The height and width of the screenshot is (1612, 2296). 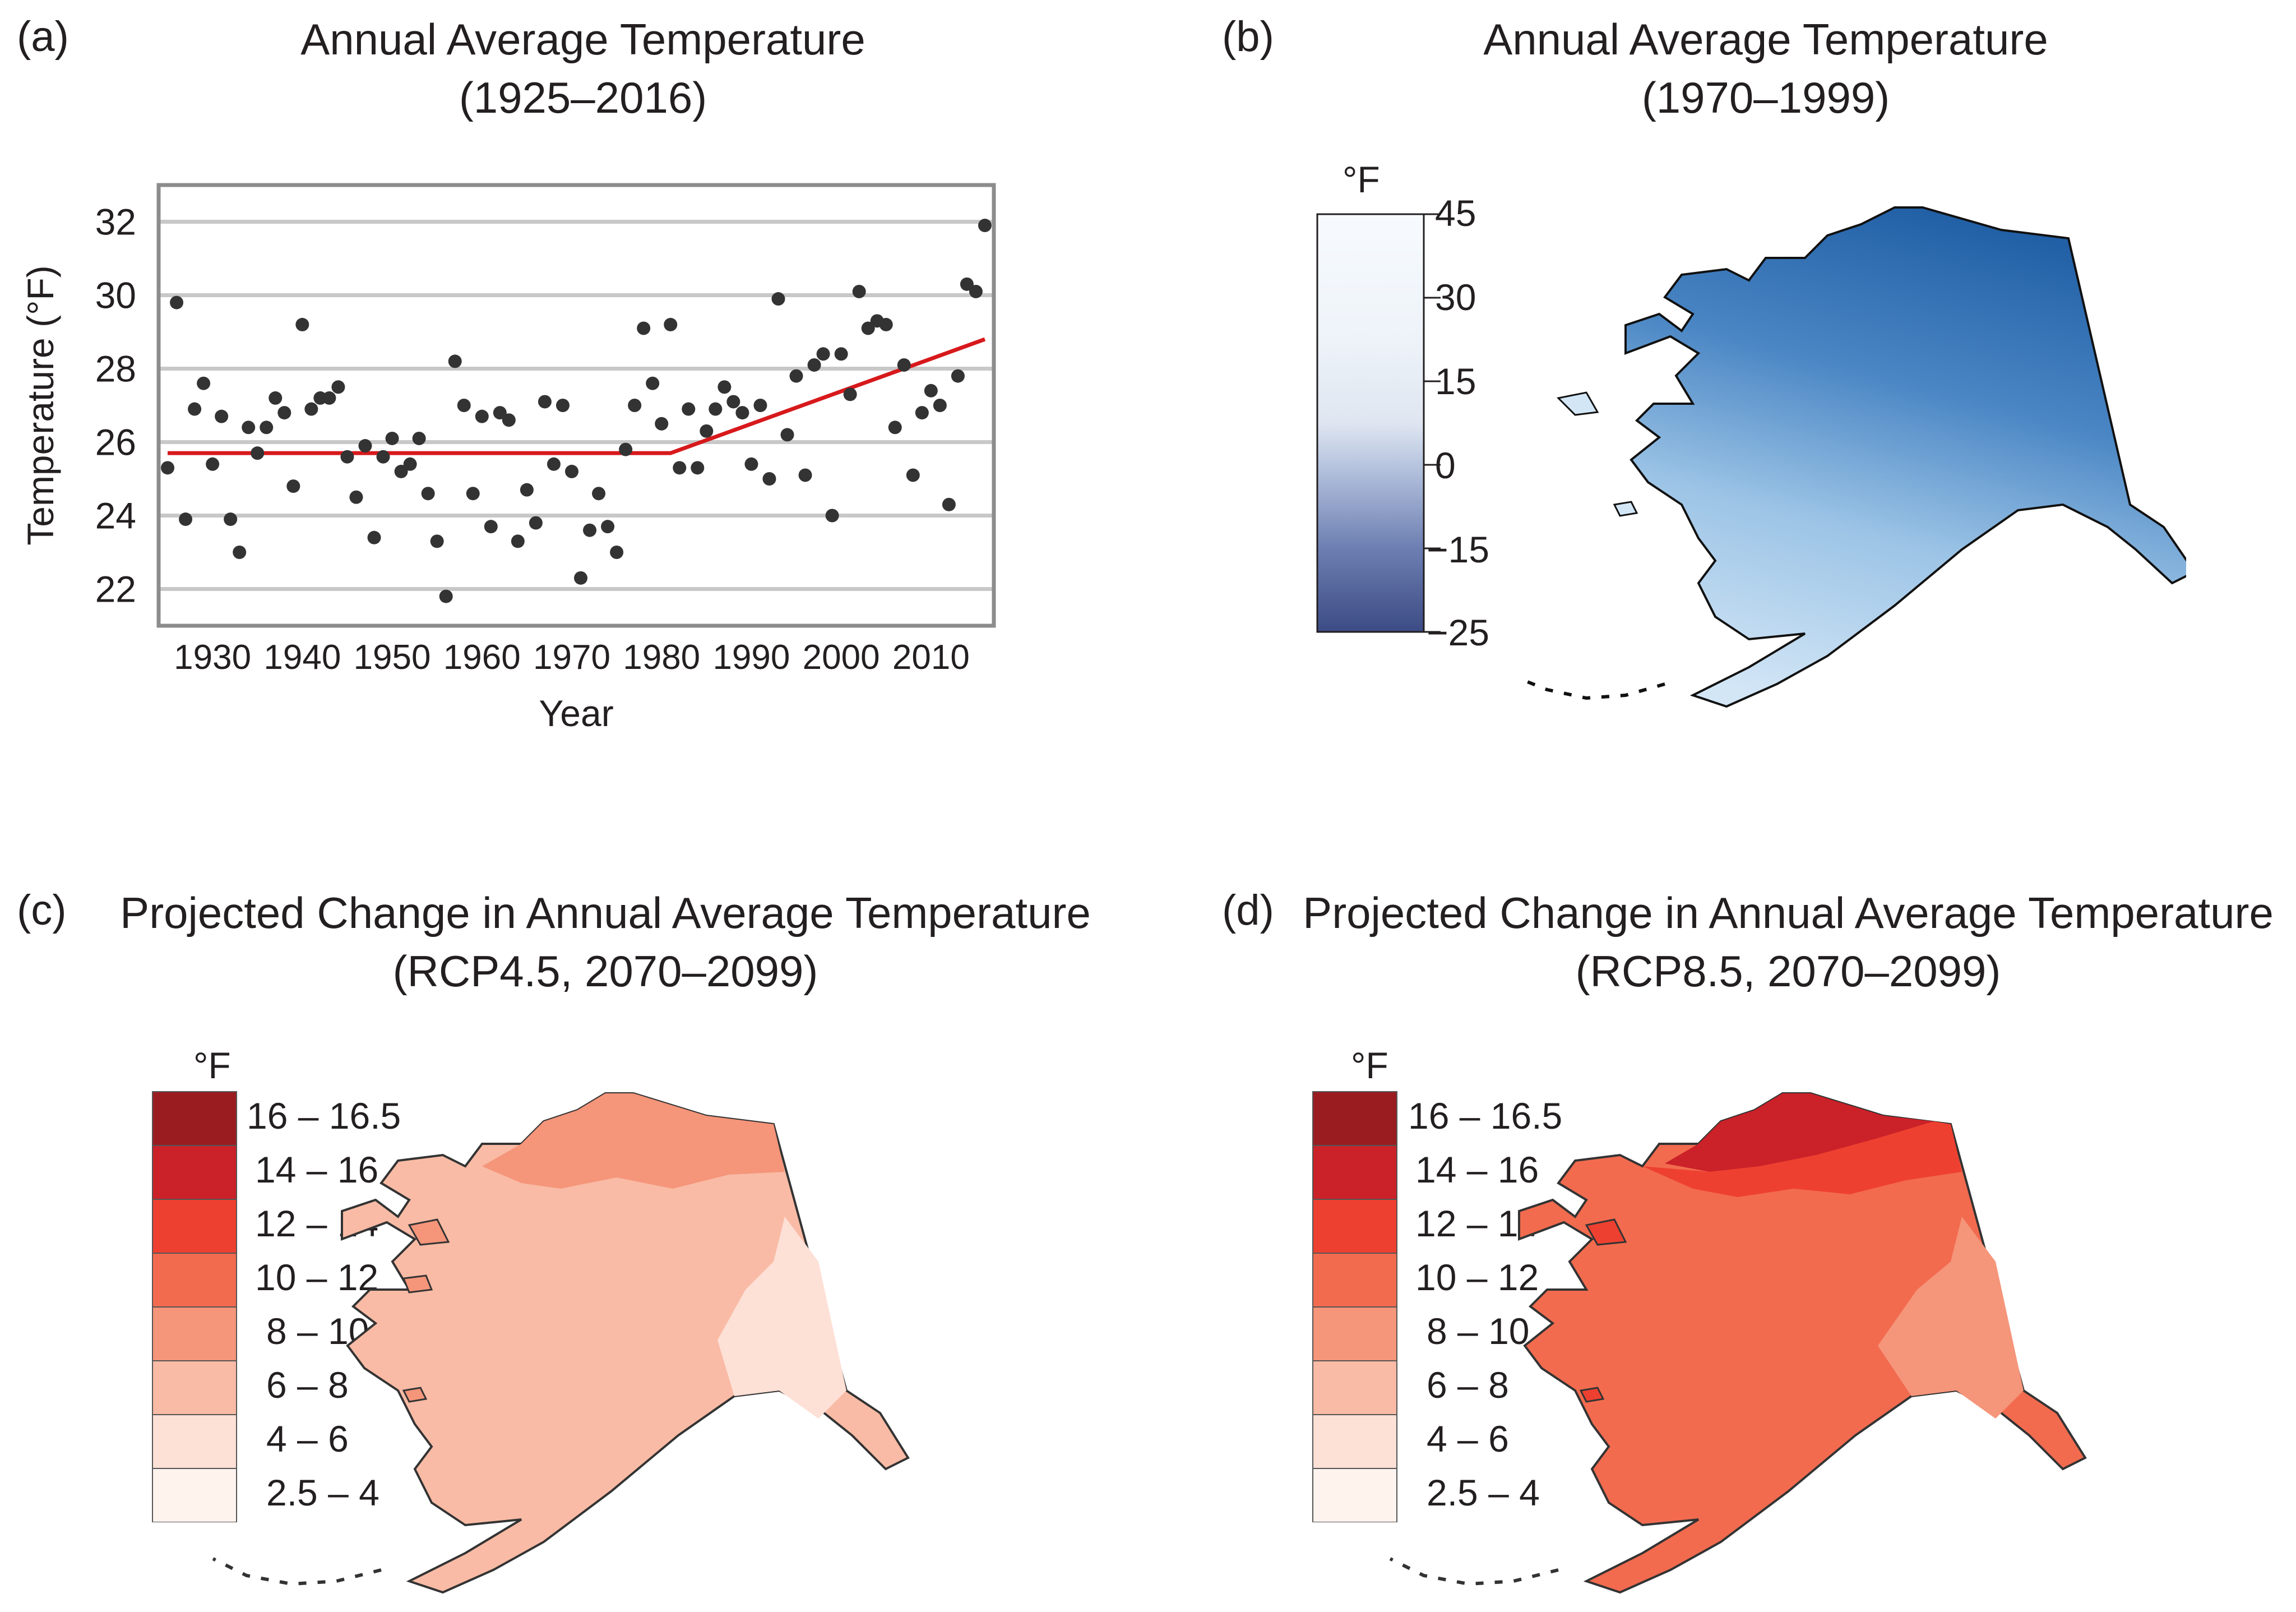 What do you see at coordinates (40, 405) in the screenshot?
I see `y-axis-label: Temperature (°F)` at bounding box center [40, 405].